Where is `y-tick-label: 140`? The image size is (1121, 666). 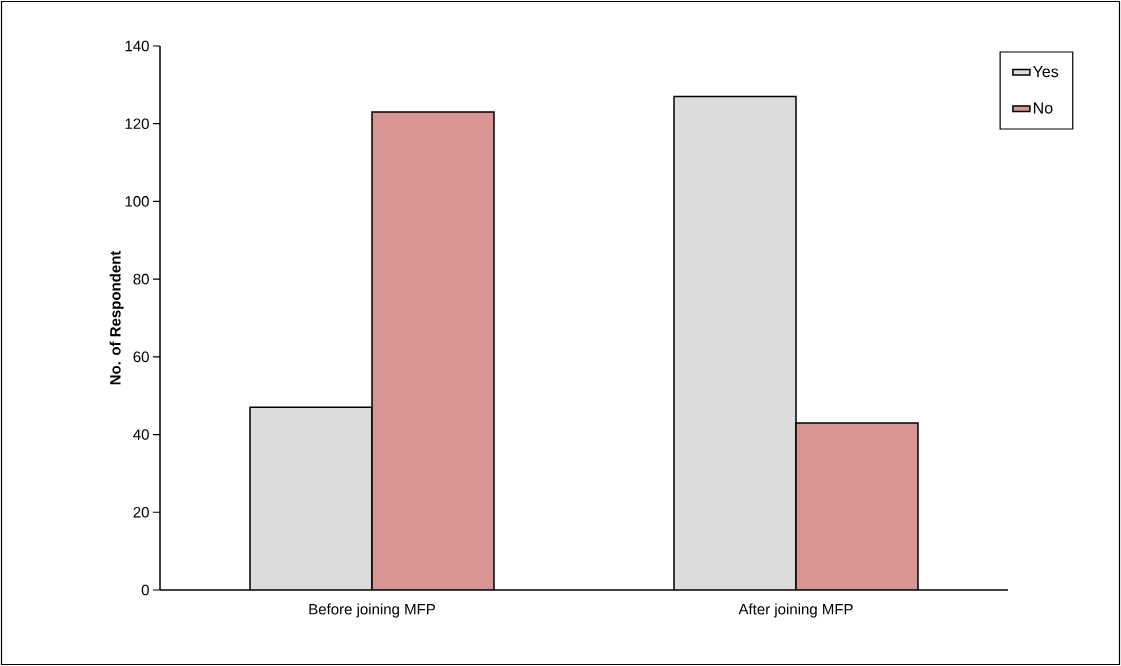 y-tick-label: 140 is located at coordinates (137, 46).